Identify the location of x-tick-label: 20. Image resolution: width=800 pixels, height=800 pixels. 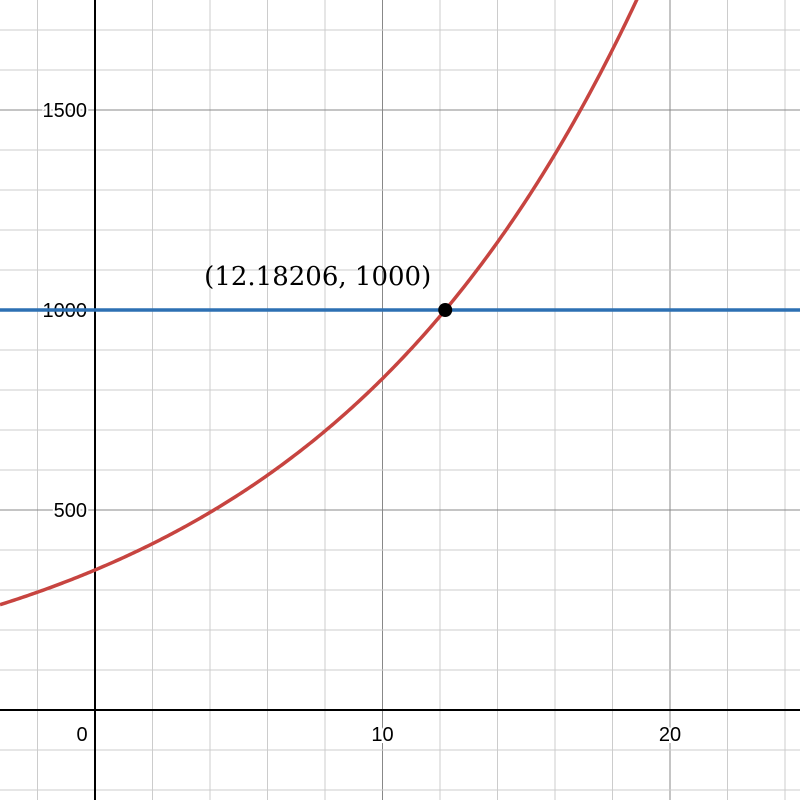
(670, 735).